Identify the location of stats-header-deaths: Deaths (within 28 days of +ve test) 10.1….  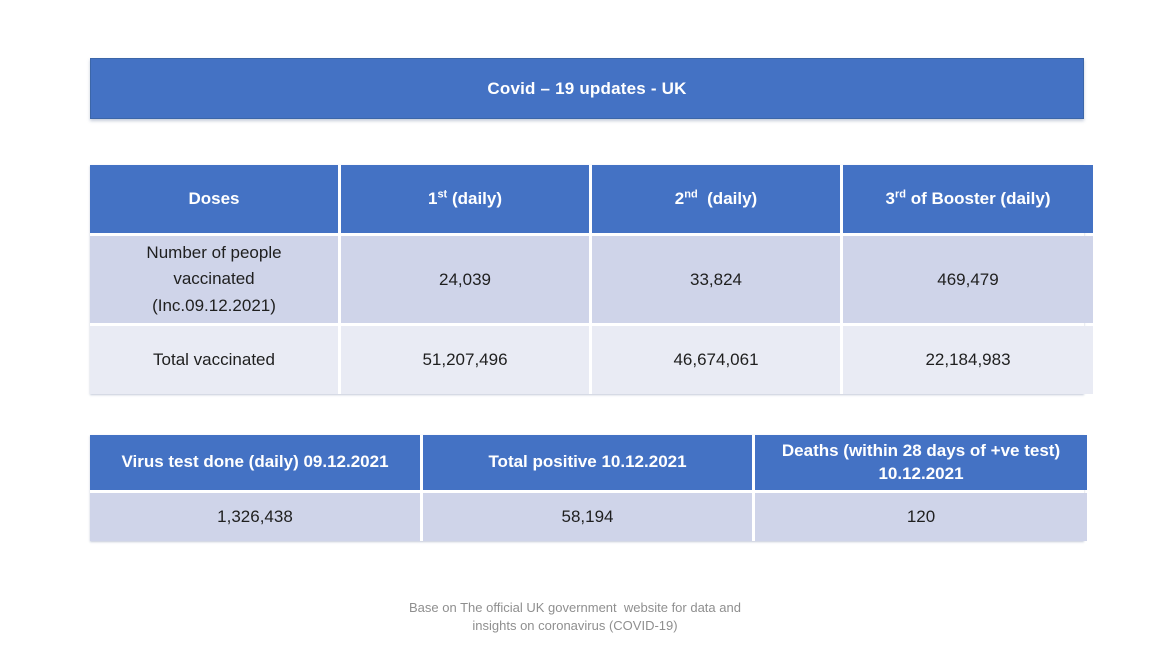
(921, 462).